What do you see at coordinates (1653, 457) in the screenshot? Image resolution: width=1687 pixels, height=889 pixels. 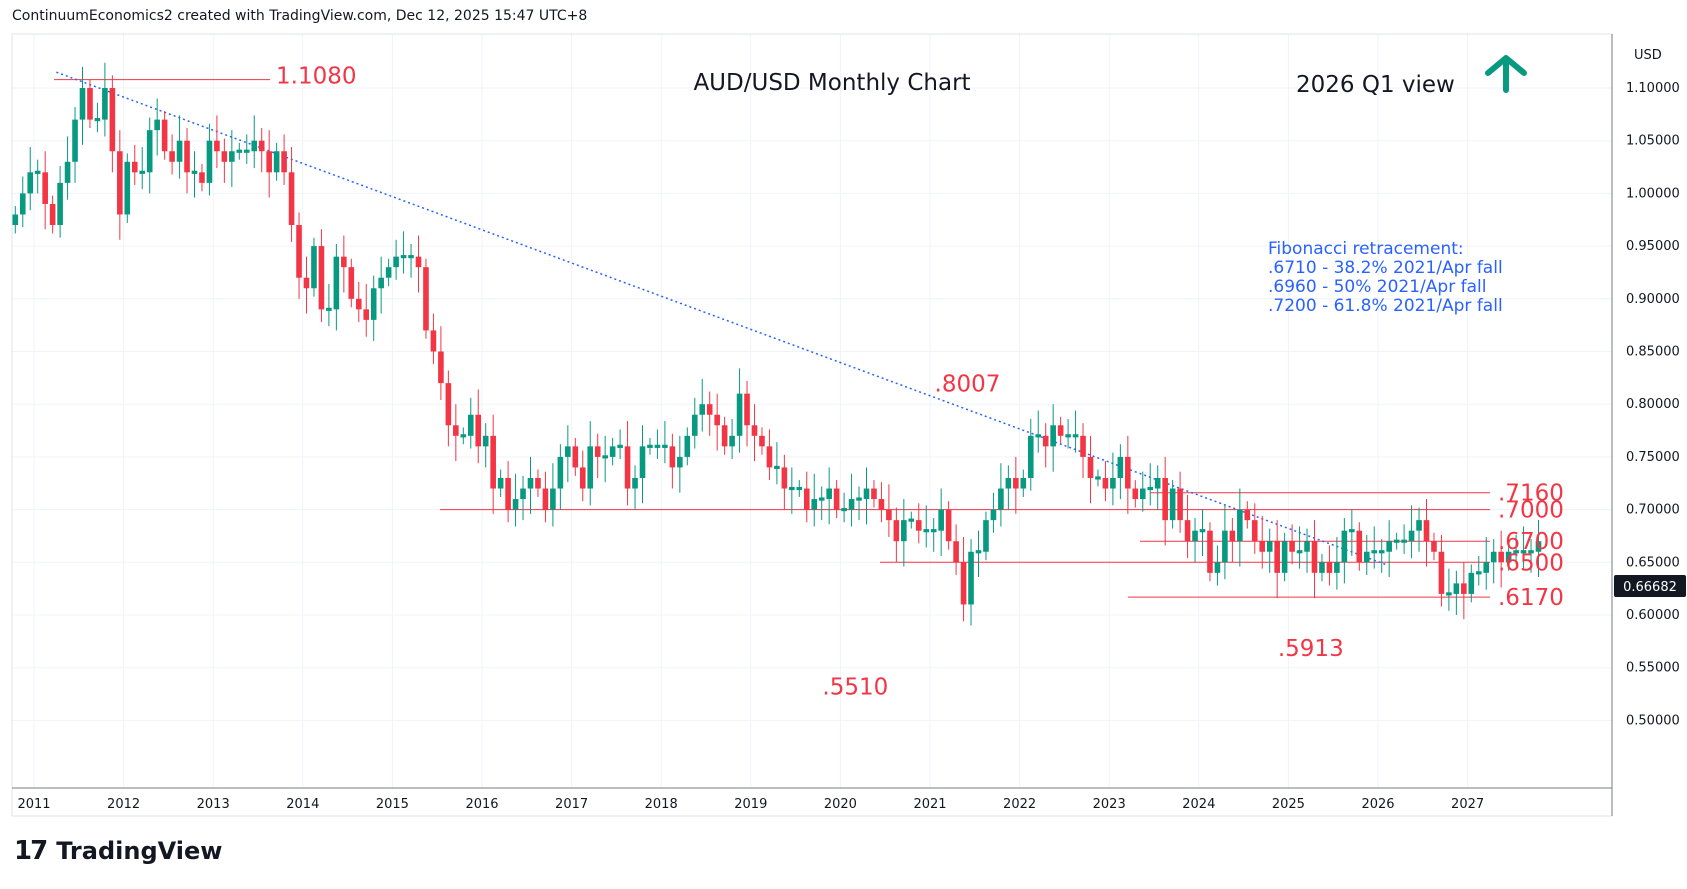 I see `price-tick-label: 0.75000` at bounding box center [1653, 457].